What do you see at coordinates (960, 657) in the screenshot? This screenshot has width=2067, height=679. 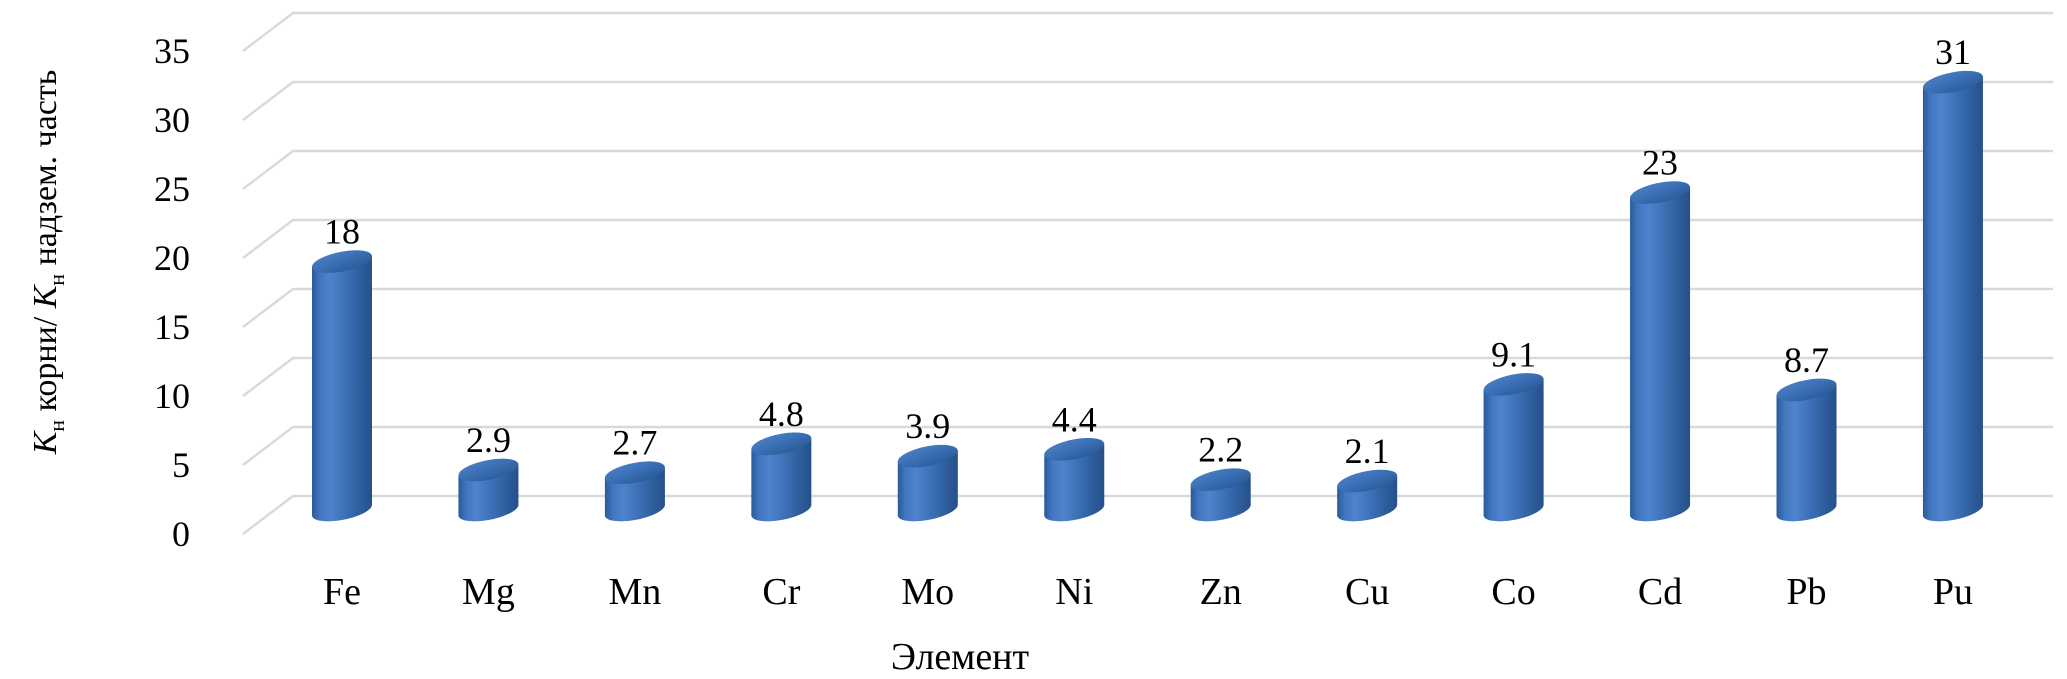 I see `x-axis-title: Элемент` at bounding box center [960, 657].